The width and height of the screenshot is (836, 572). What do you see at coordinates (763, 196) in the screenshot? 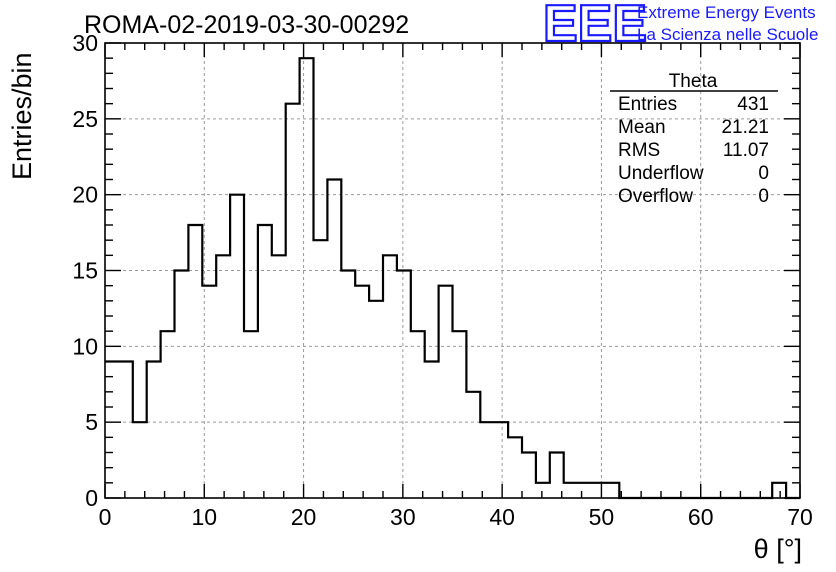
I see `stats-value-overflow: 0` at bounding box center [763, 196].